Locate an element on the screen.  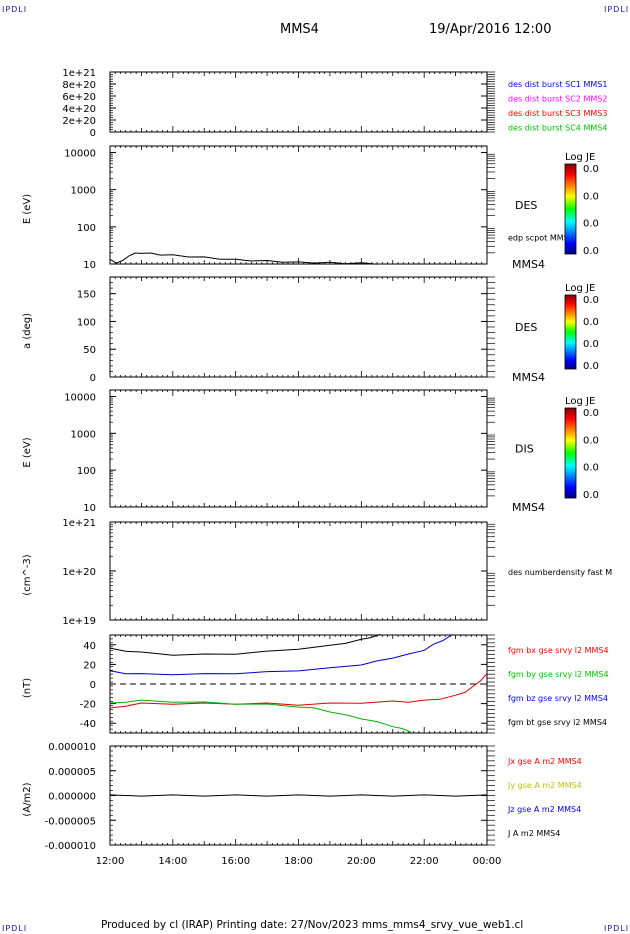
y-tick-label: -20 is located at coordinates (88, 705).